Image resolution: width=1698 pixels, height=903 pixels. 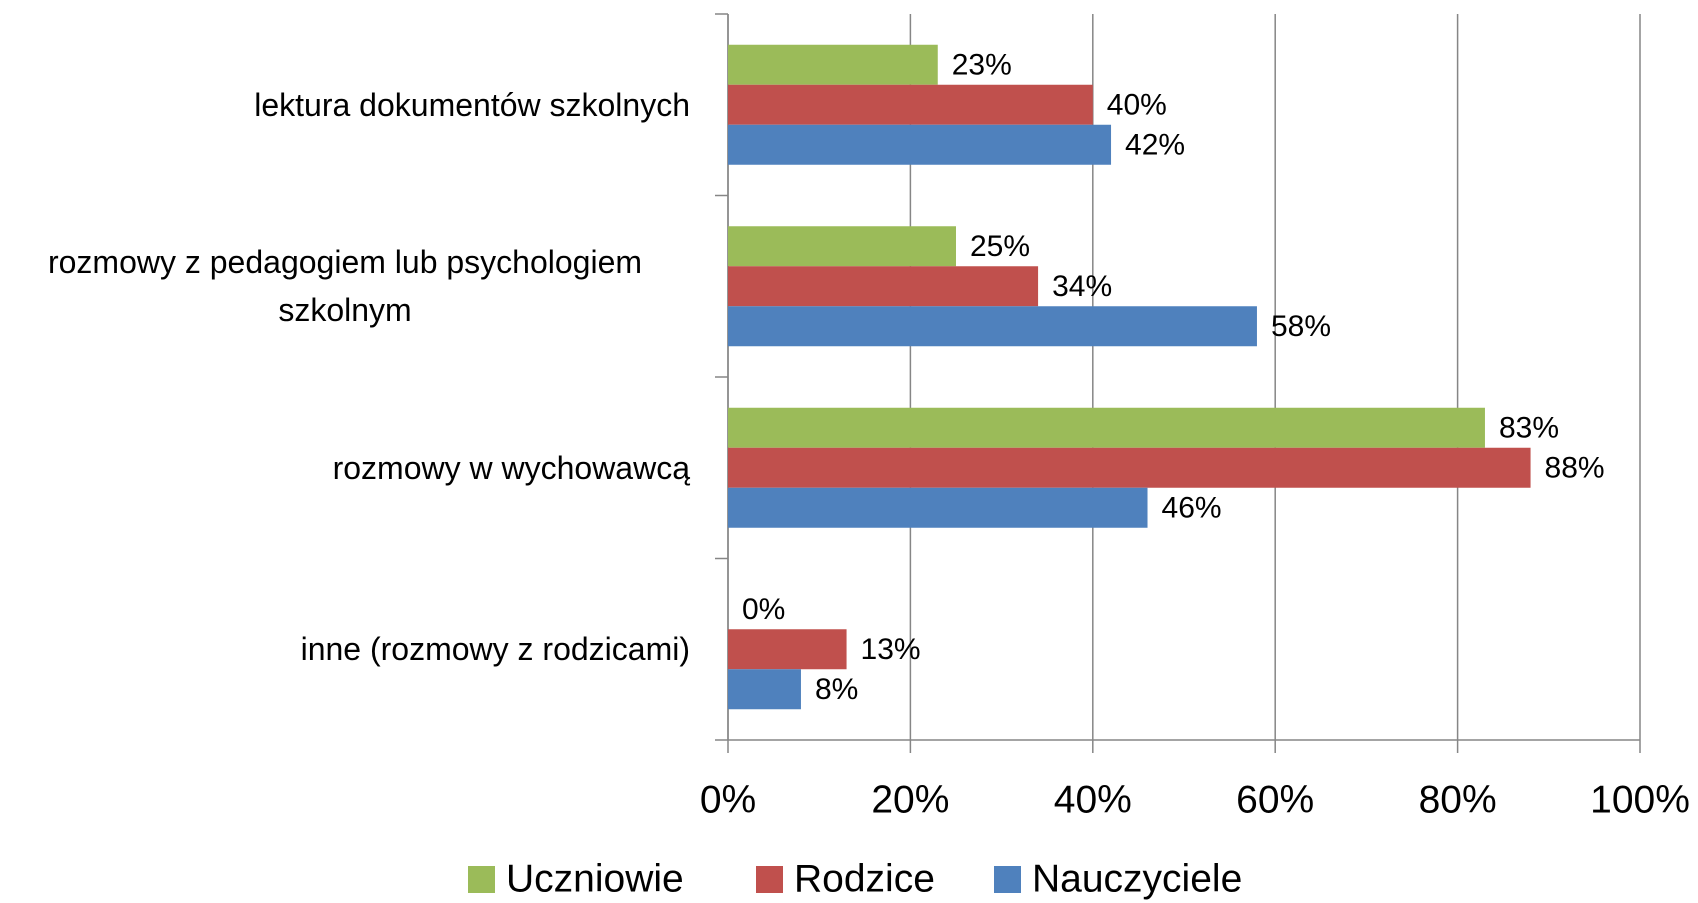 I want to click on value-label: 58%, so click(x=1301, y=326).